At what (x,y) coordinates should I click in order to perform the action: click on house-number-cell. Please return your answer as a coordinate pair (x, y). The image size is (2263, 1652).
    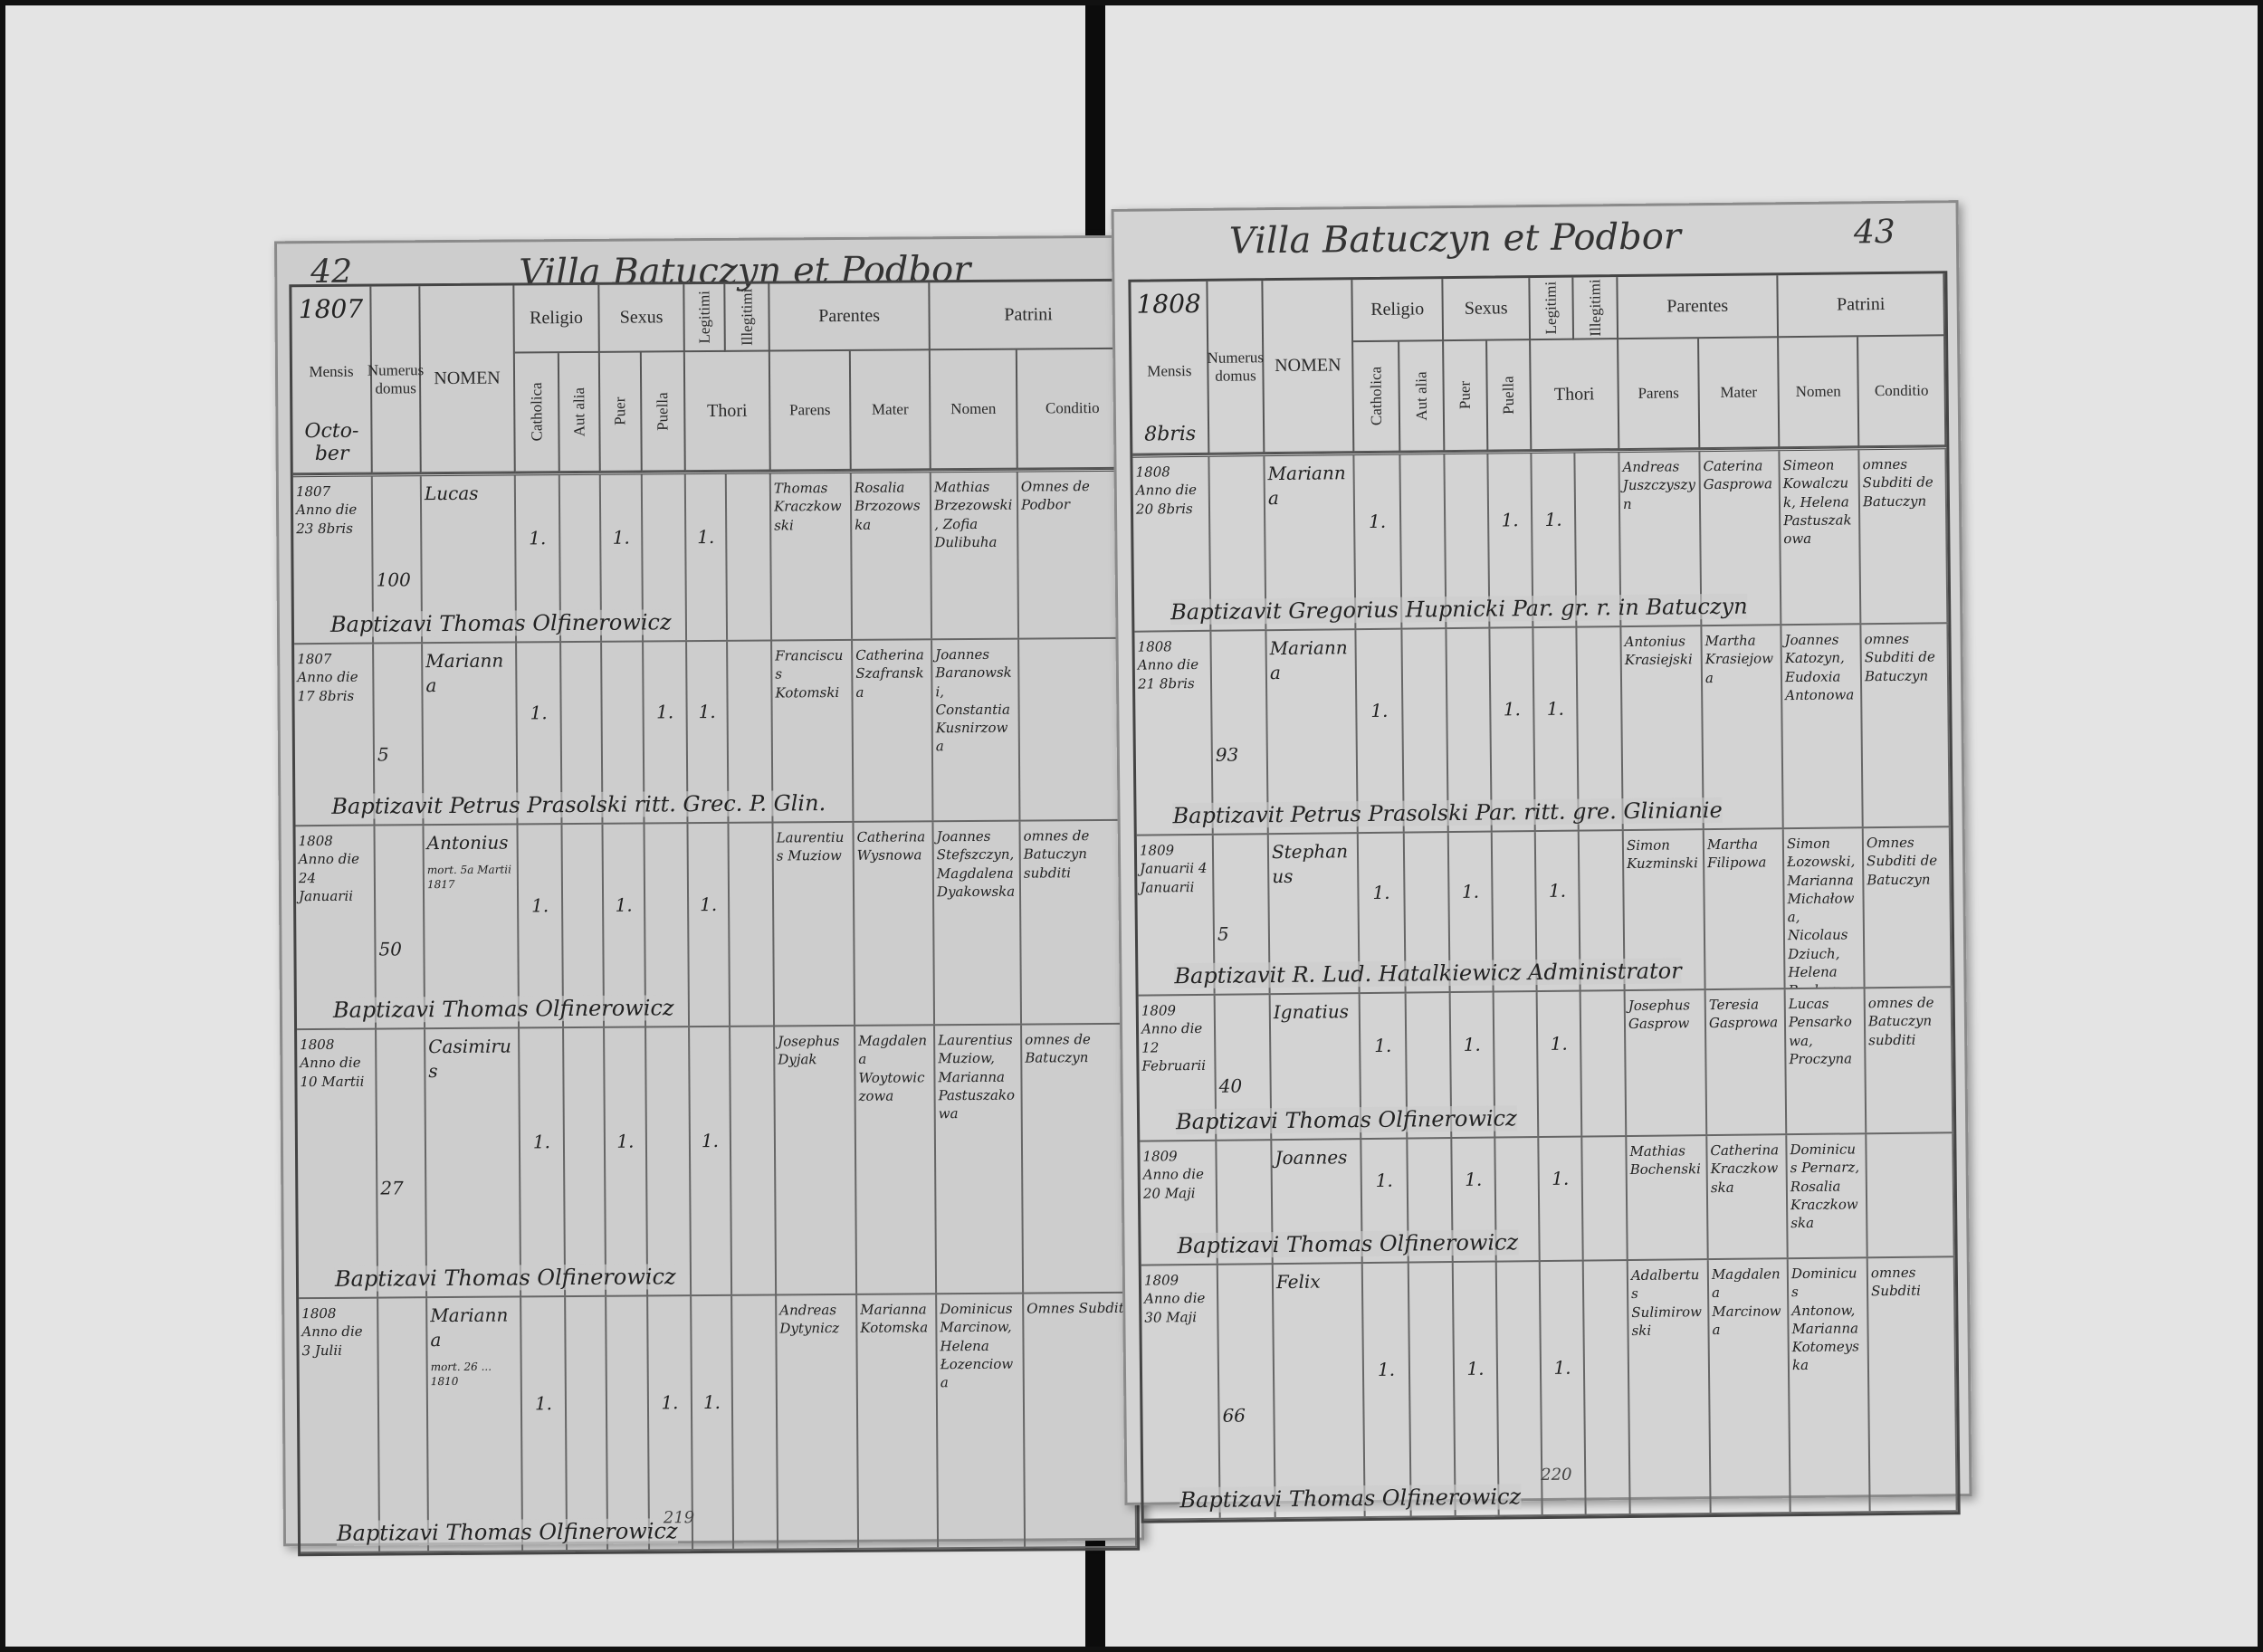
    Looking at the image, I should click on (404, 1425).